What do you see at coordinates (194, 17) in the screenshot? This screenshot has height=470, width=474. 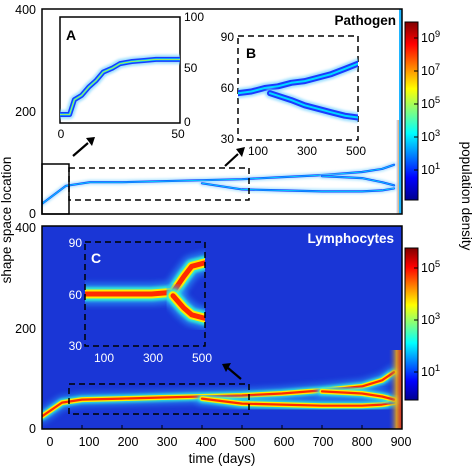 I see `inset-a-ytick-2: 100` at bounding box center [194, 17].